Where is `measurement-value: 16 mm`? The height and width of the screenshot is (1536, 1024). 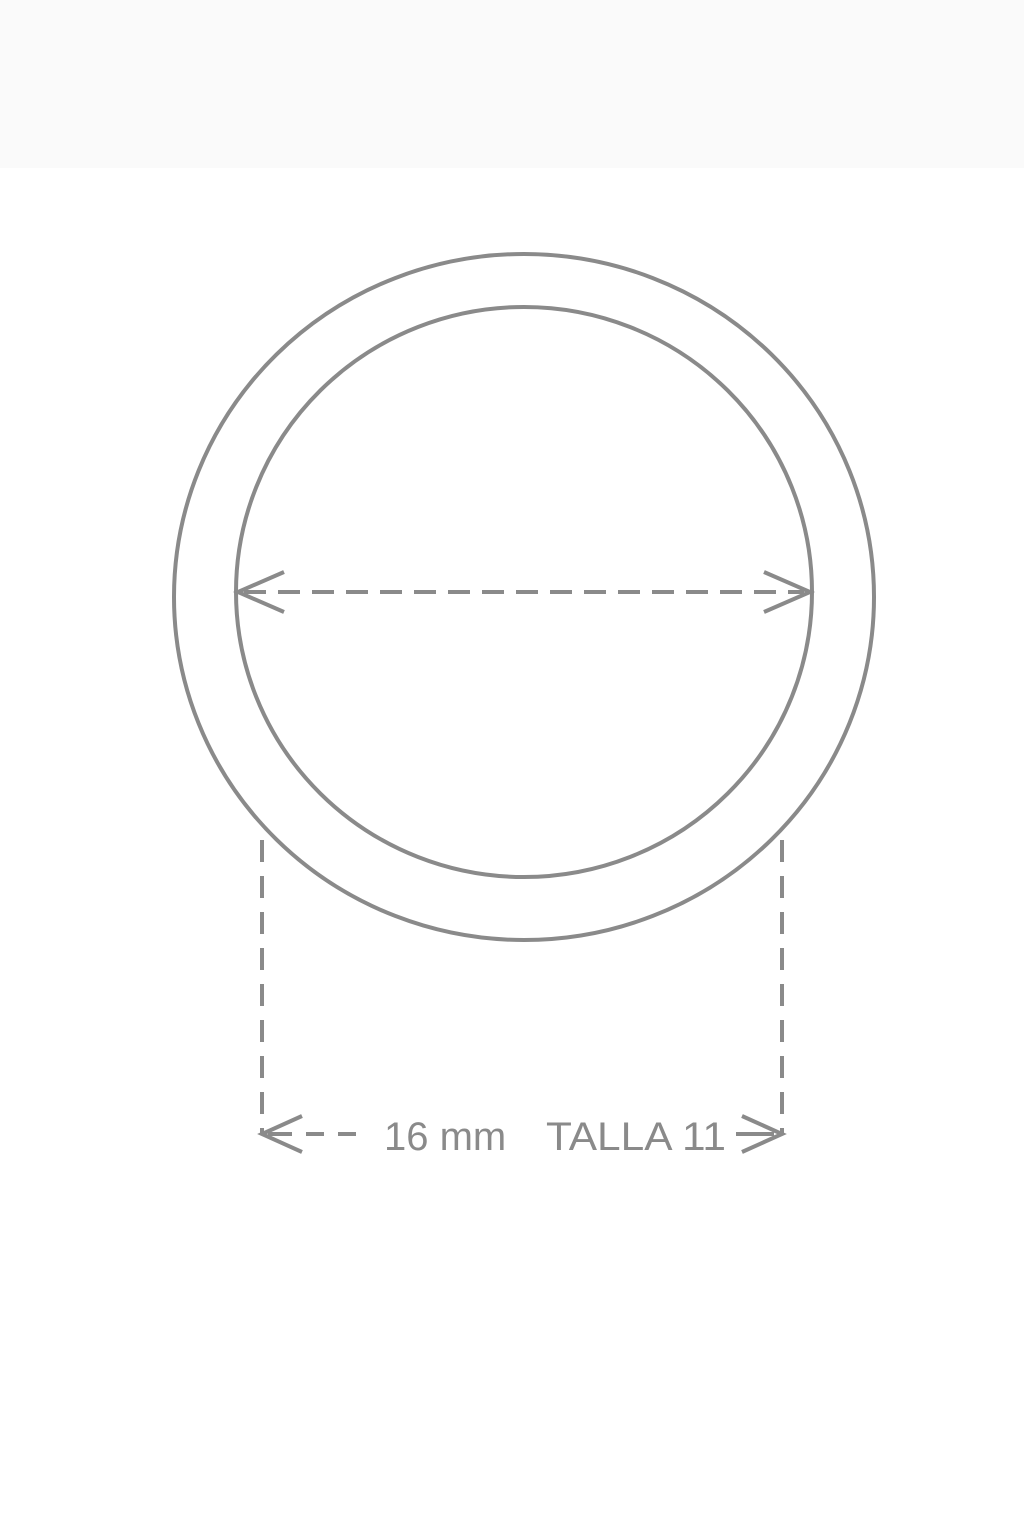 measurement-value: 16 mm is located at coordinates (445, 1137).